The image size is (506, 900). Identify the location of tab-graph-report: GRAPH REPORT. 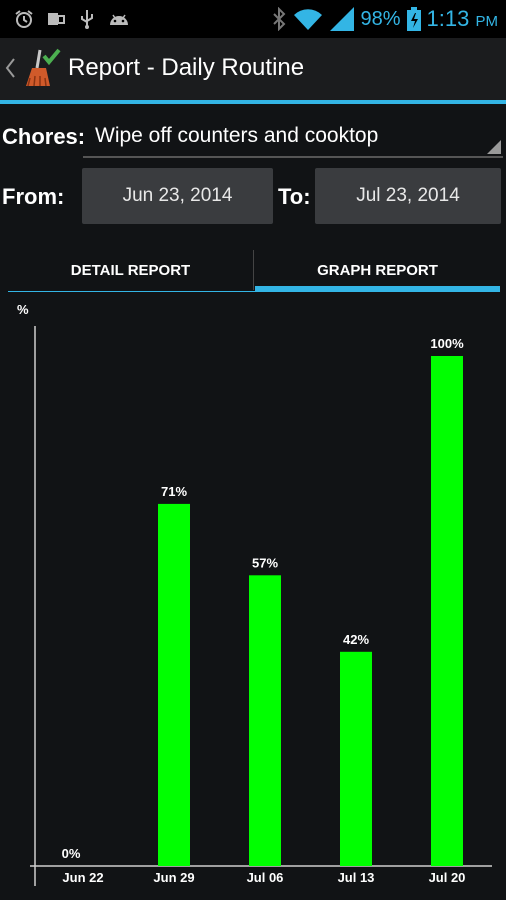
(377, 270).